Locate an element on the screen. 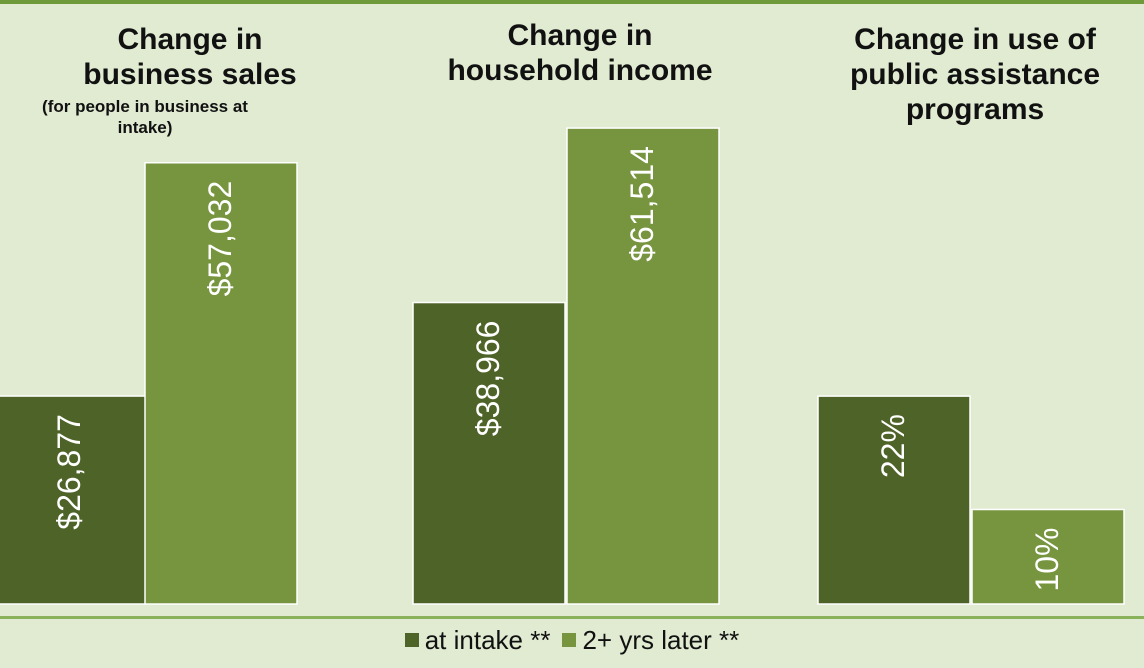  legend-swatch-at-intake is located at coordinates (411, 640).